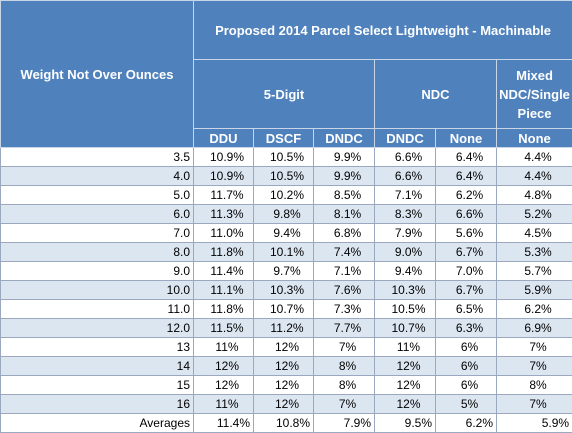 The width and height of the screenshot is (572, 433). Describe the element at coordinates (533, 423) in the screenshot. I see `average-cell: 5.9%` at that location.